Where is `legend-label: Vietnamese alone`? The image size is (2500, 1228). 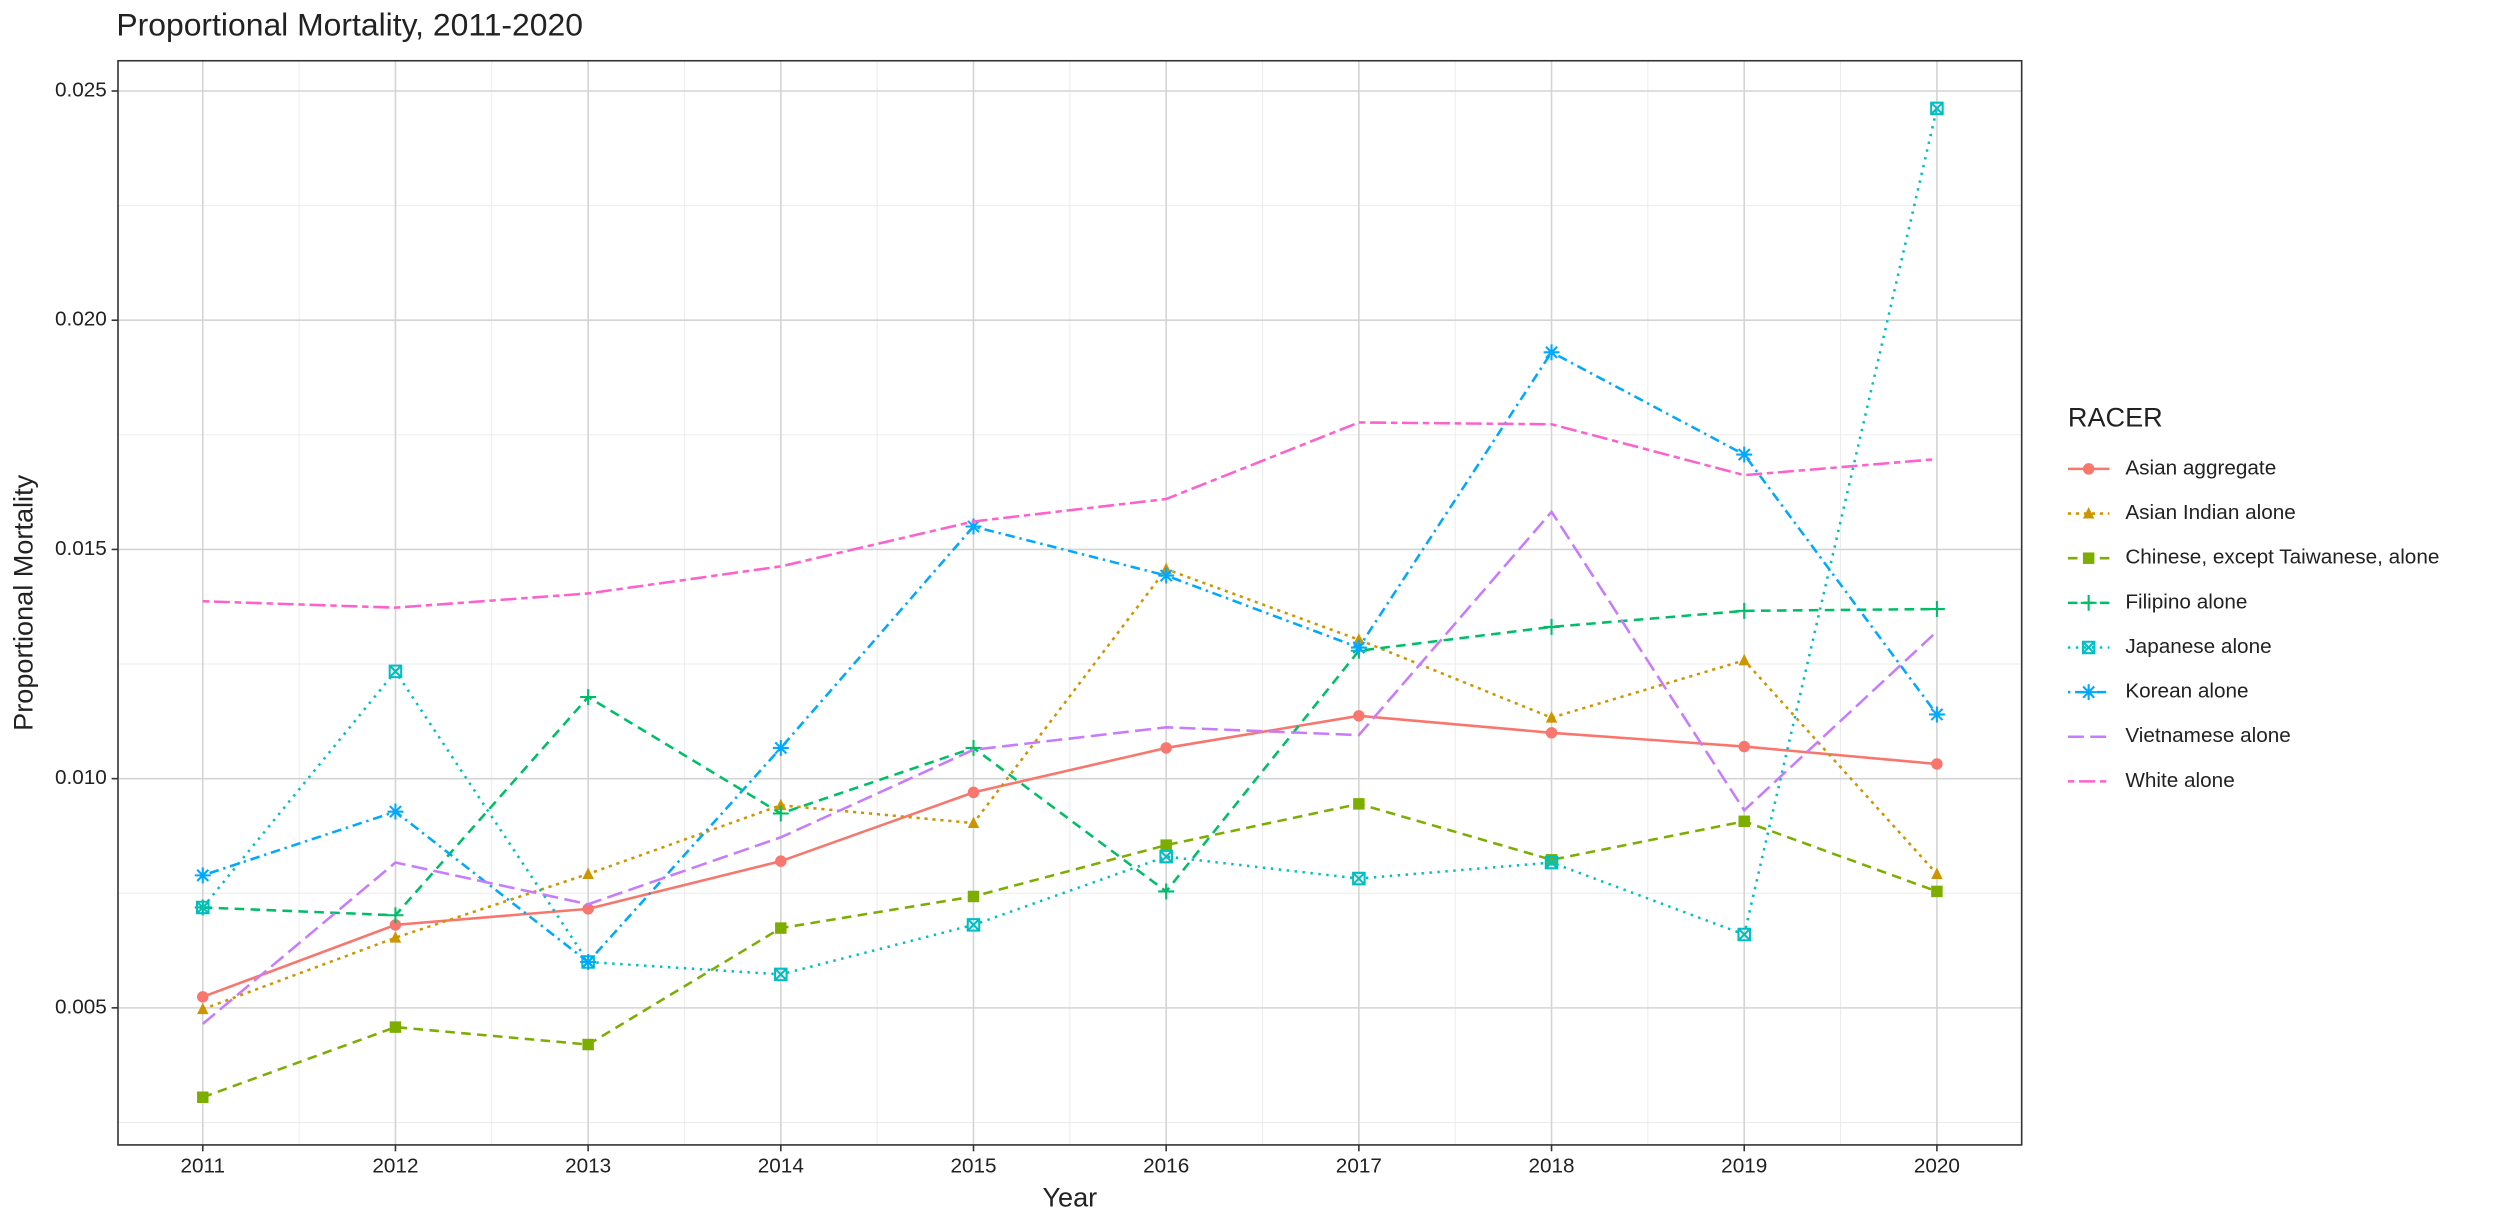 legend-label: Vietnamese alone is located at coordinates (2208, 735).